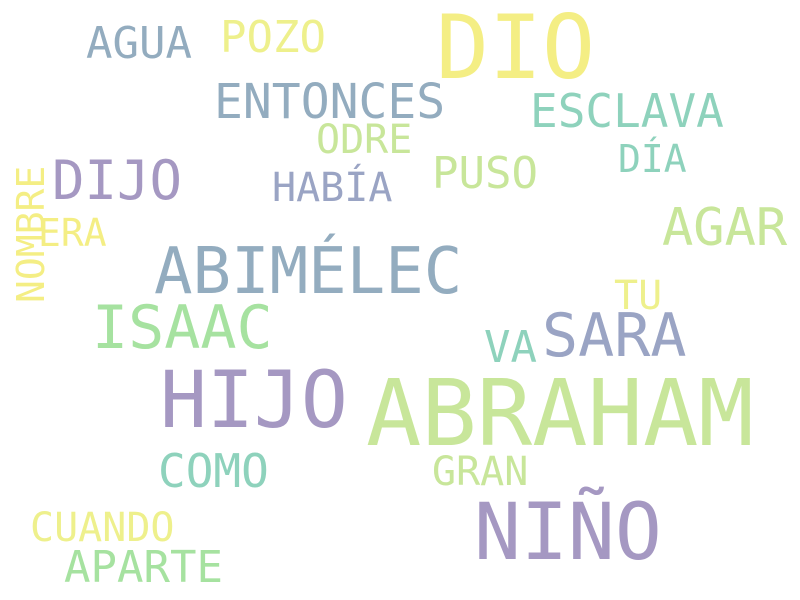 This screenshot has width=800, height=600. I want to click on word-tu: TU, so click(638, 296).